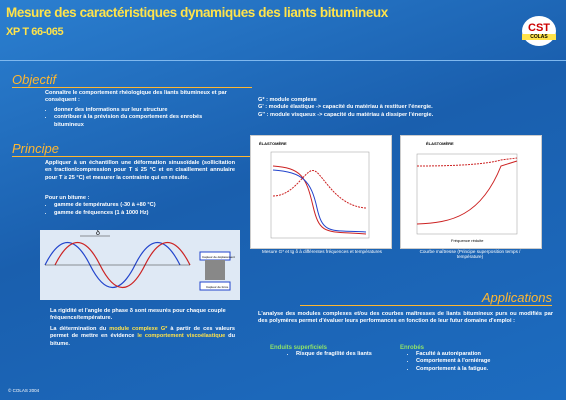  I want to click on sensor-label: Capteur de force, so click(217, 287).